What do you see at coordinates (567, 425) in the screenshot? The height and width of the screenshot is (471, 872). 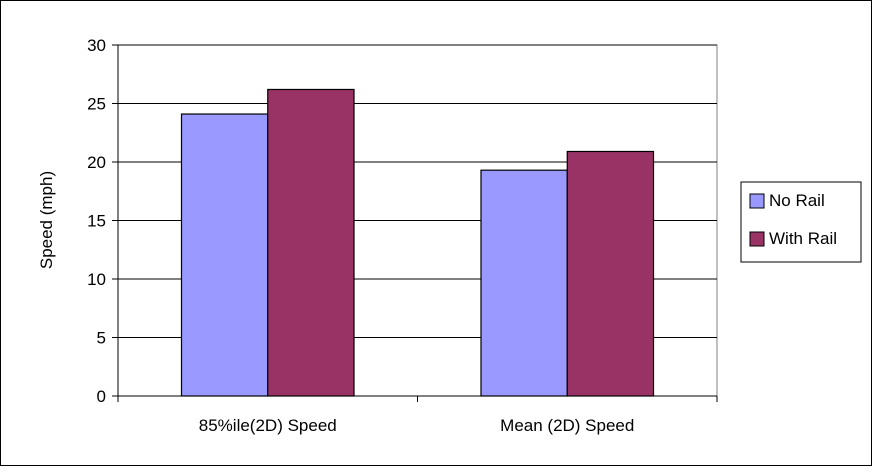 I see `x-category-label: Mean (2D) Speed` at bounding box center [567, 425].